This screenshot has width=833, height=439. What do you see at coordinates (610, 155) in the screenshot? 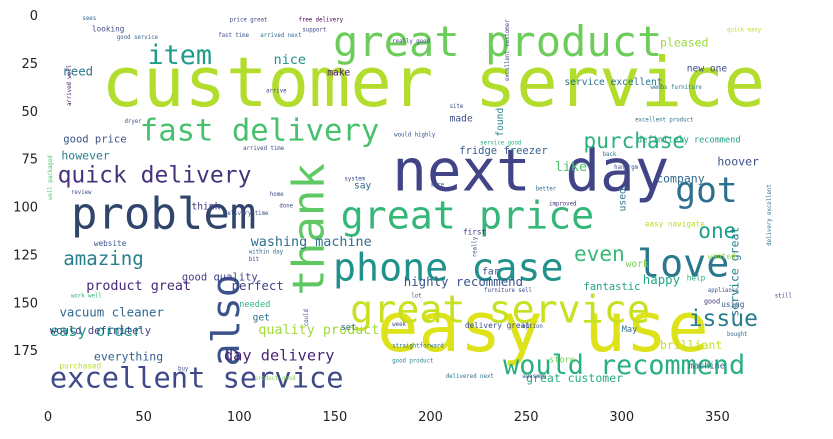
I see `word-back: back` at bounding box center [610, 155].